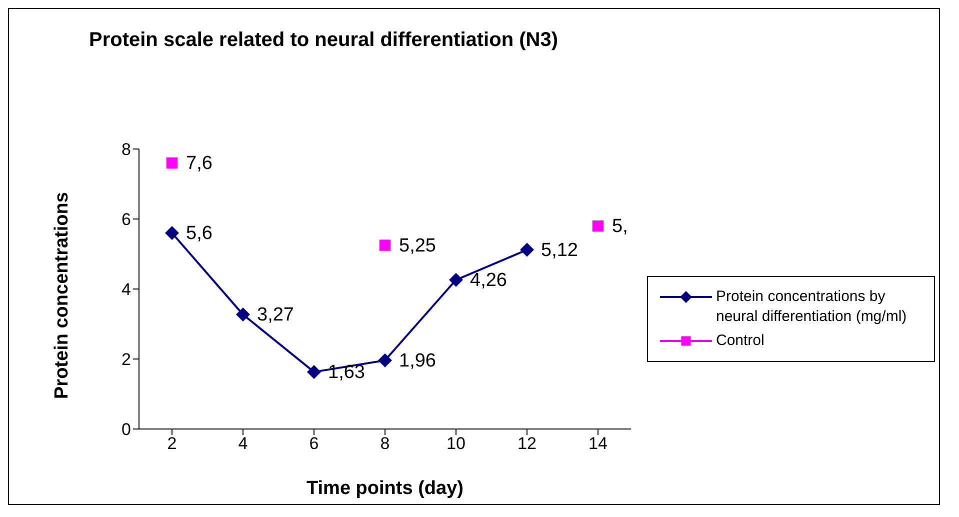 This screenshot has width=959, height=517. Describe the element at coordinates (527, 444) in the screenshot. I see `x-tick-label: 12` at that location.